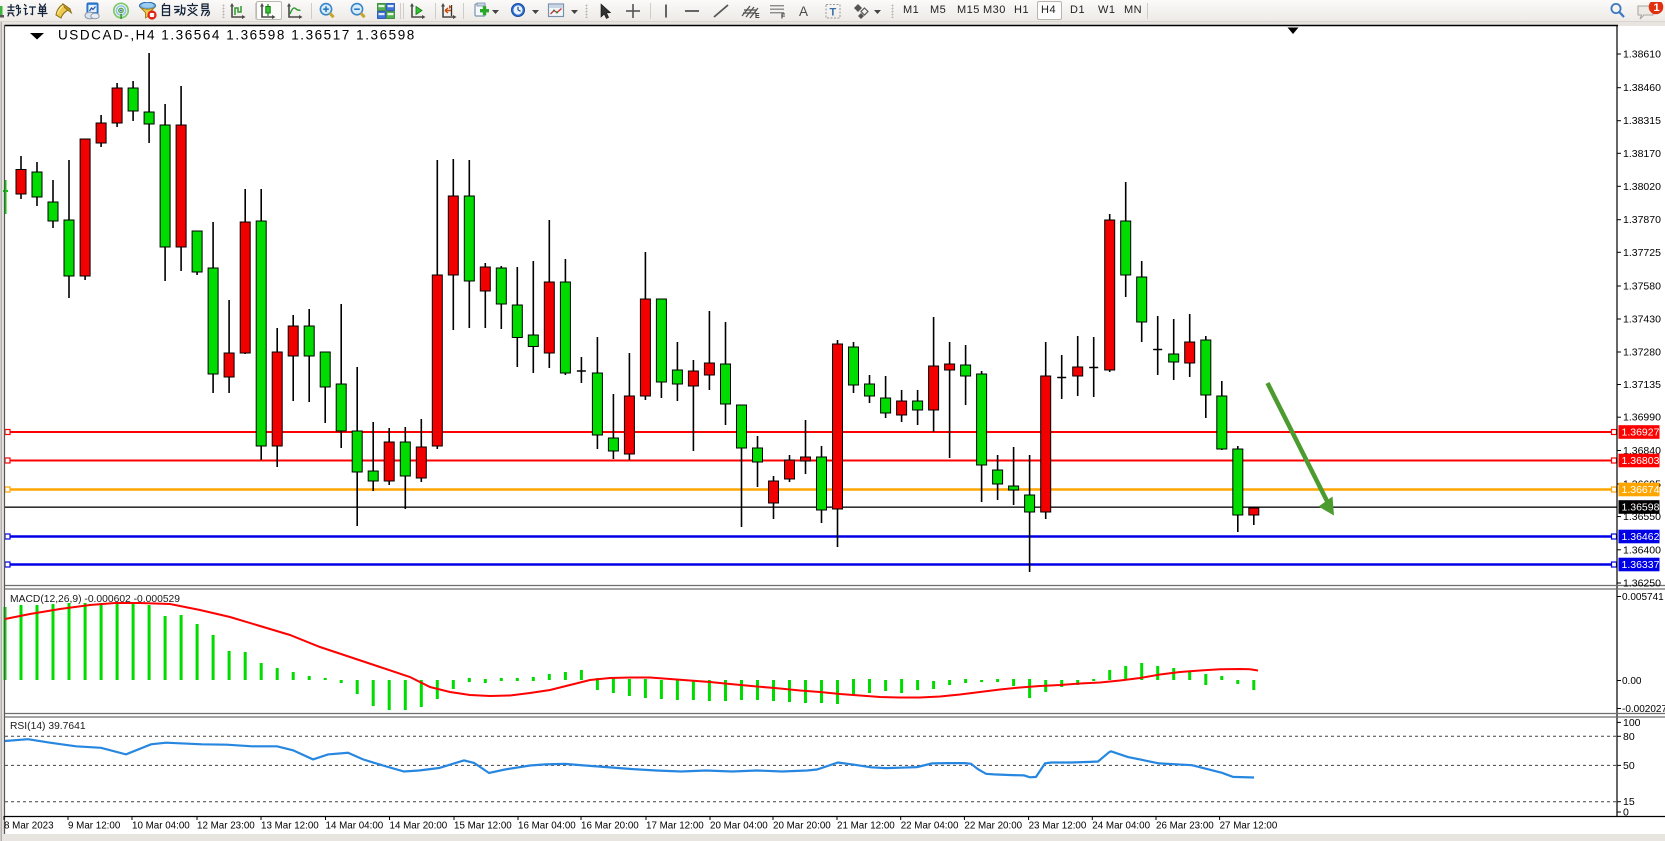  What do you see at coordinates (290, 826) in the screenshot?
I see `svg-text: 13 Mar 12:00` at bounding box center [290, 826].